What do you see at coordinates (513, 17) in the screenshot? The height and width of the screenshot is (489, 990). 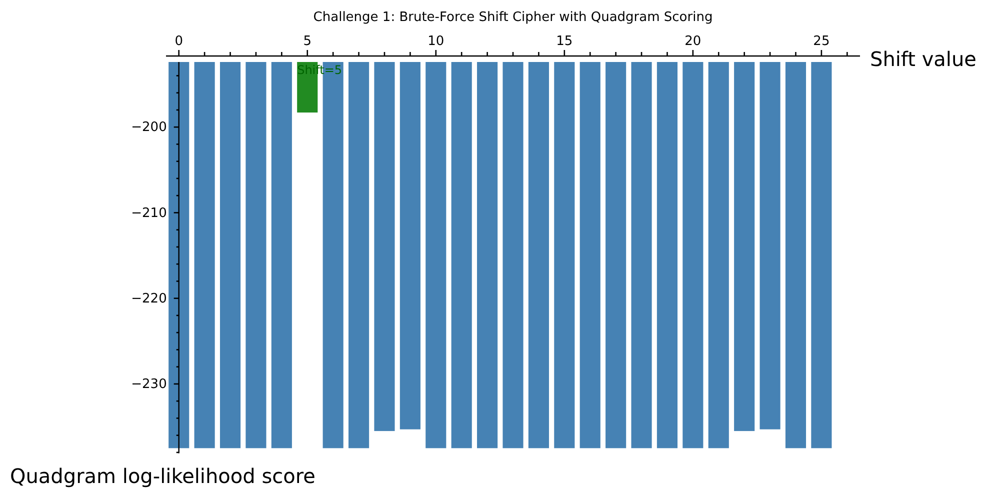 I see `chart-title: Challenge 1: Brute-Force Shift Cipher with Quadgram Scoring` at bounding box center [513, 17].